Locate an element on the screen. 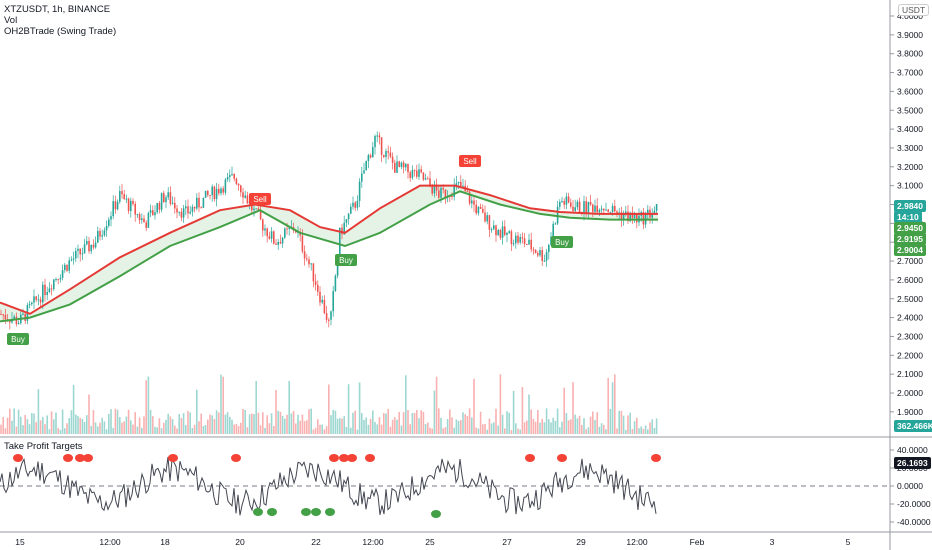 The image size is (932, 550). oscillator-legend: Take Profit Targets is located at coordinates (43, 446).